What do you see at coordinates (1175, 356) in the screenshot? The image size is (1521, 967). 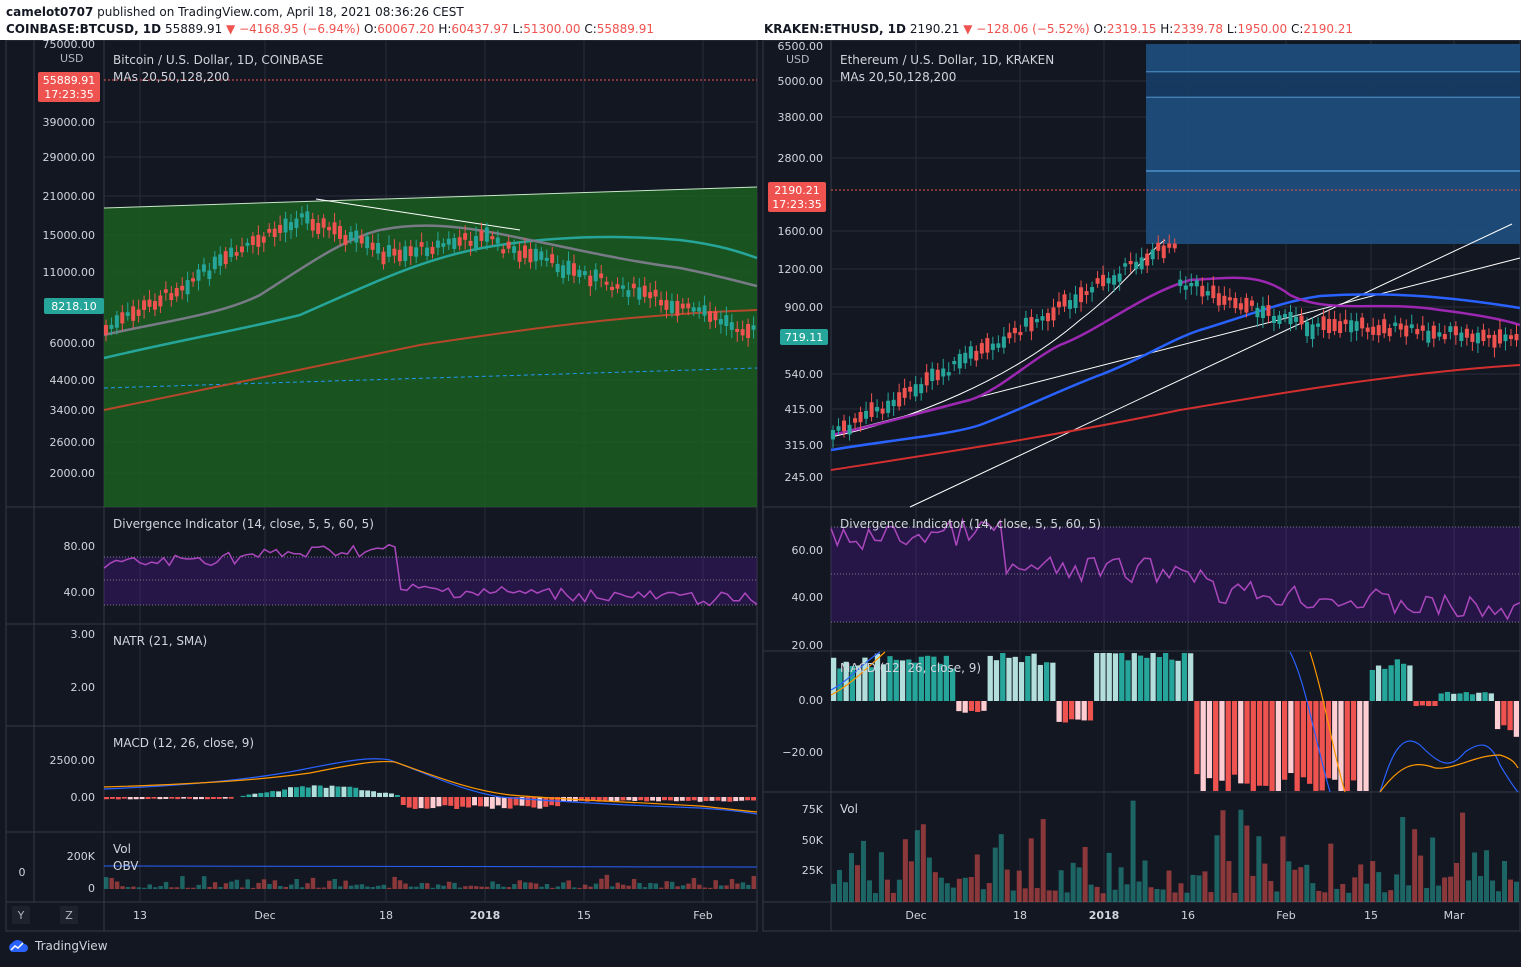 I see `right-ma20` at bounding box center [1175, 356].